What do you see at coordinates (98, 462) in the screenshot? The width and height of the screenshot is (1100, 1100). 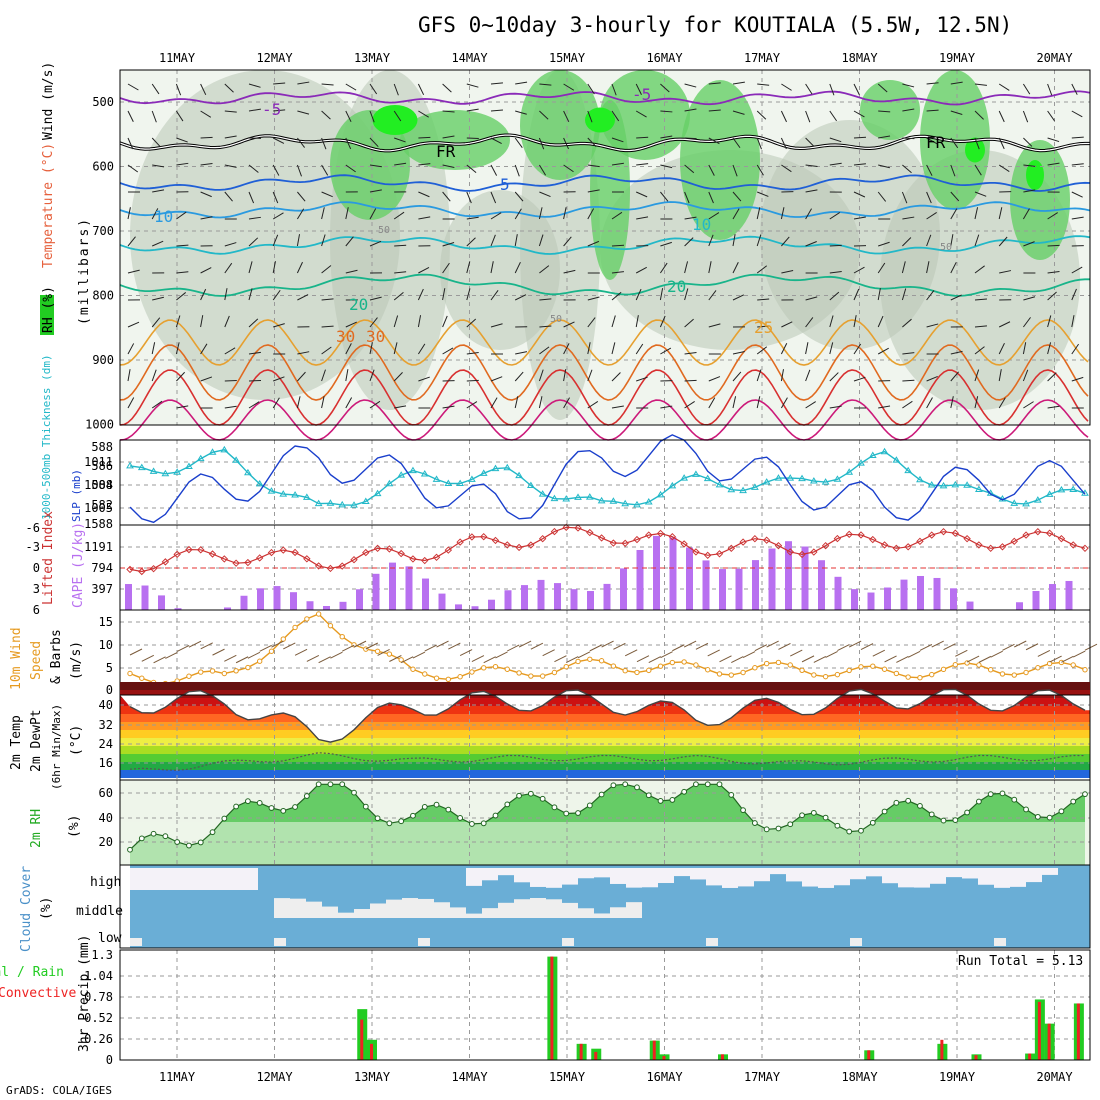 I see `slp-tick: 1011` at bounding box center [98, 462].